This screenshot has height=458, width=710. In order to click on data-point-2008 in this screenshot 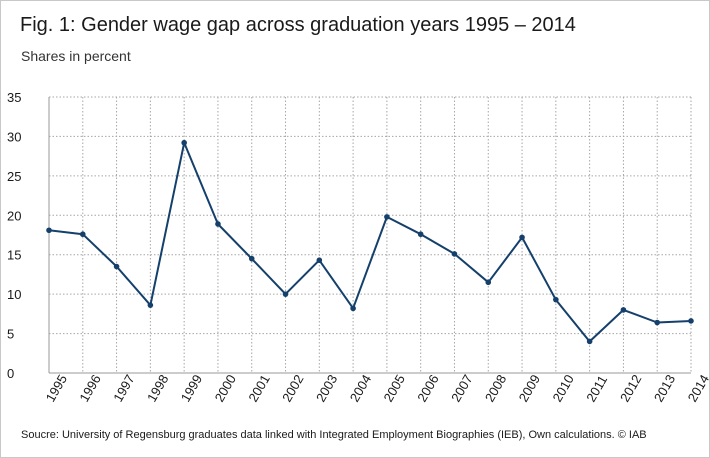, I will do `click(488, 282)`.